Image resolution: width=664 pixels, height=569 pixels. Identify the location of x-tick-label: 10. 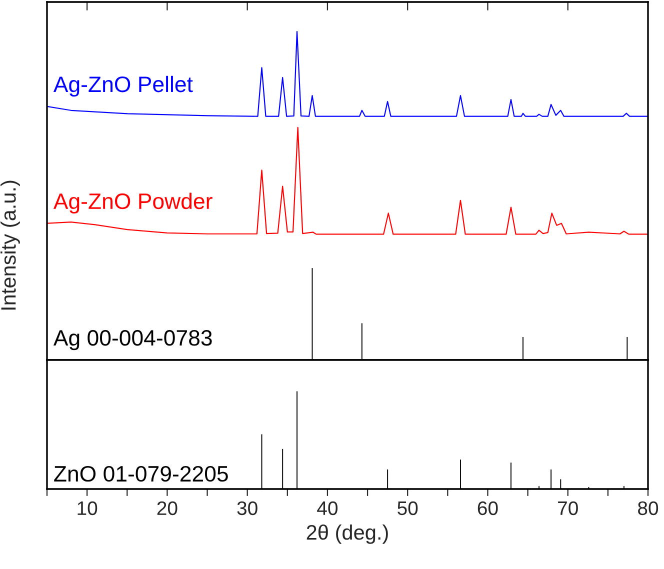
(88, 508).